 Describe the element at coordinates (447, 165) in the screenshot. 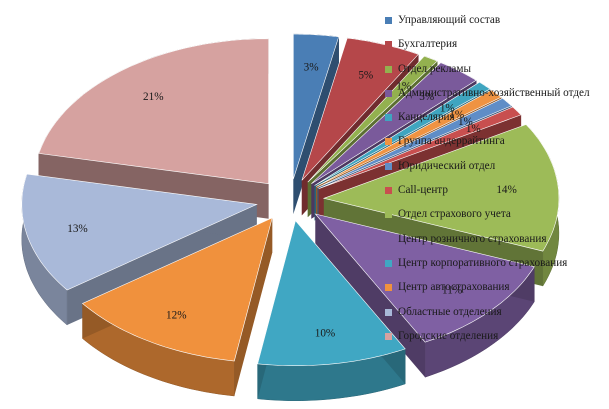

I see `legend-label: Юридический отдел` at that location.